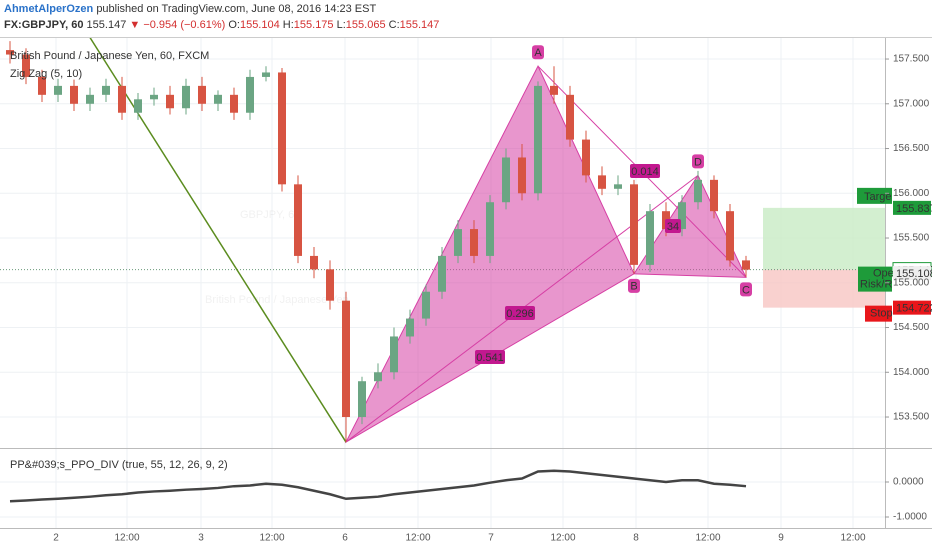 This screenshot has height=550, width=932. Describe the element at coordinates (908, 482) in the screenshot. I see `y-tick-label: 0.0000` at that location.